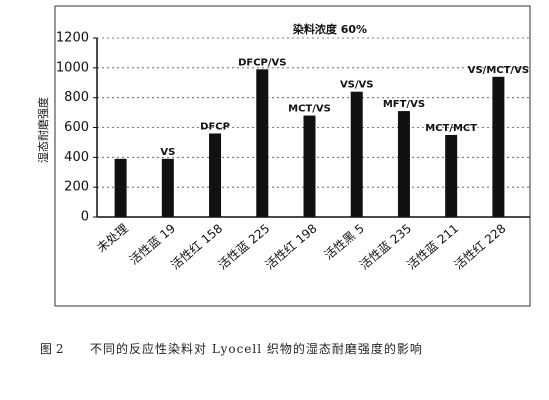 This screenshot has width=549, height=400. I want to click on x-tick-label: 活性黑 5, so click(344, 241).